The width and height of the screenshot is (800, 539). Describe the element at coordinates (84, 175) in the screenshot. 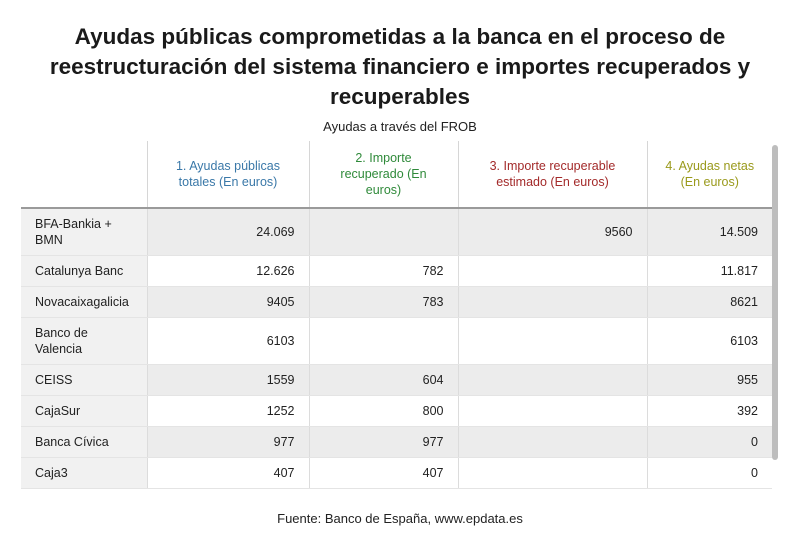

I see `header-corner` at that location.